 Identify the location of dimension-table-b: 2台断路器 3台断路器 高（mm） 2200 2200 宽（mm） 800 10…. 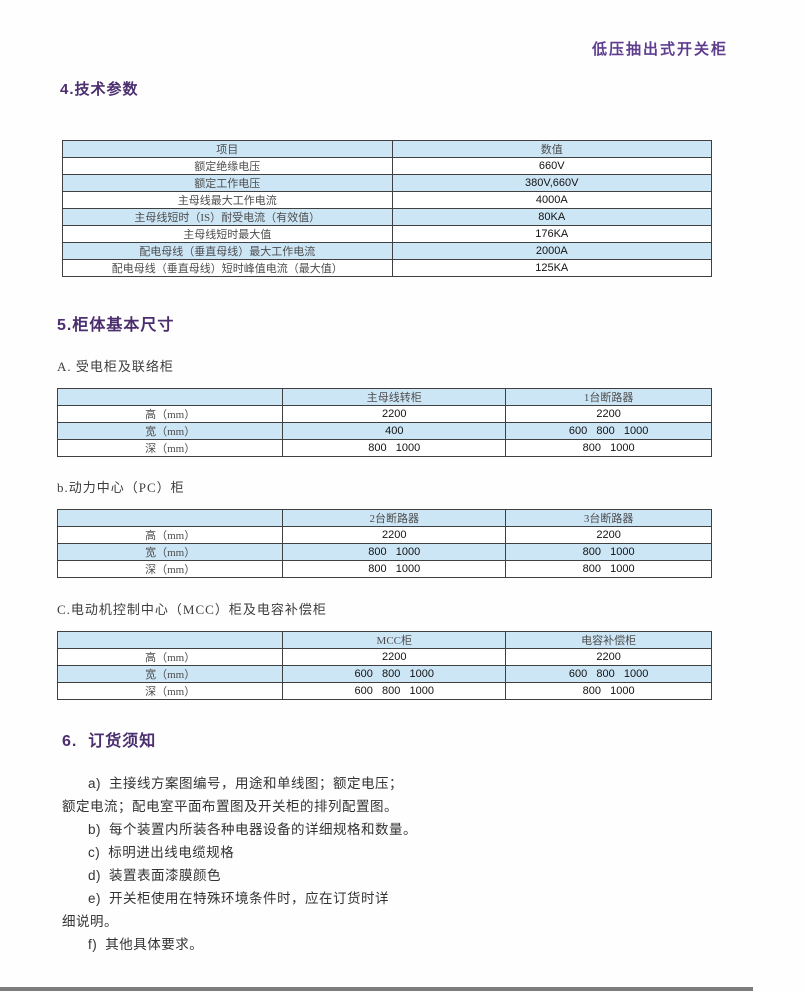
(384, 543).